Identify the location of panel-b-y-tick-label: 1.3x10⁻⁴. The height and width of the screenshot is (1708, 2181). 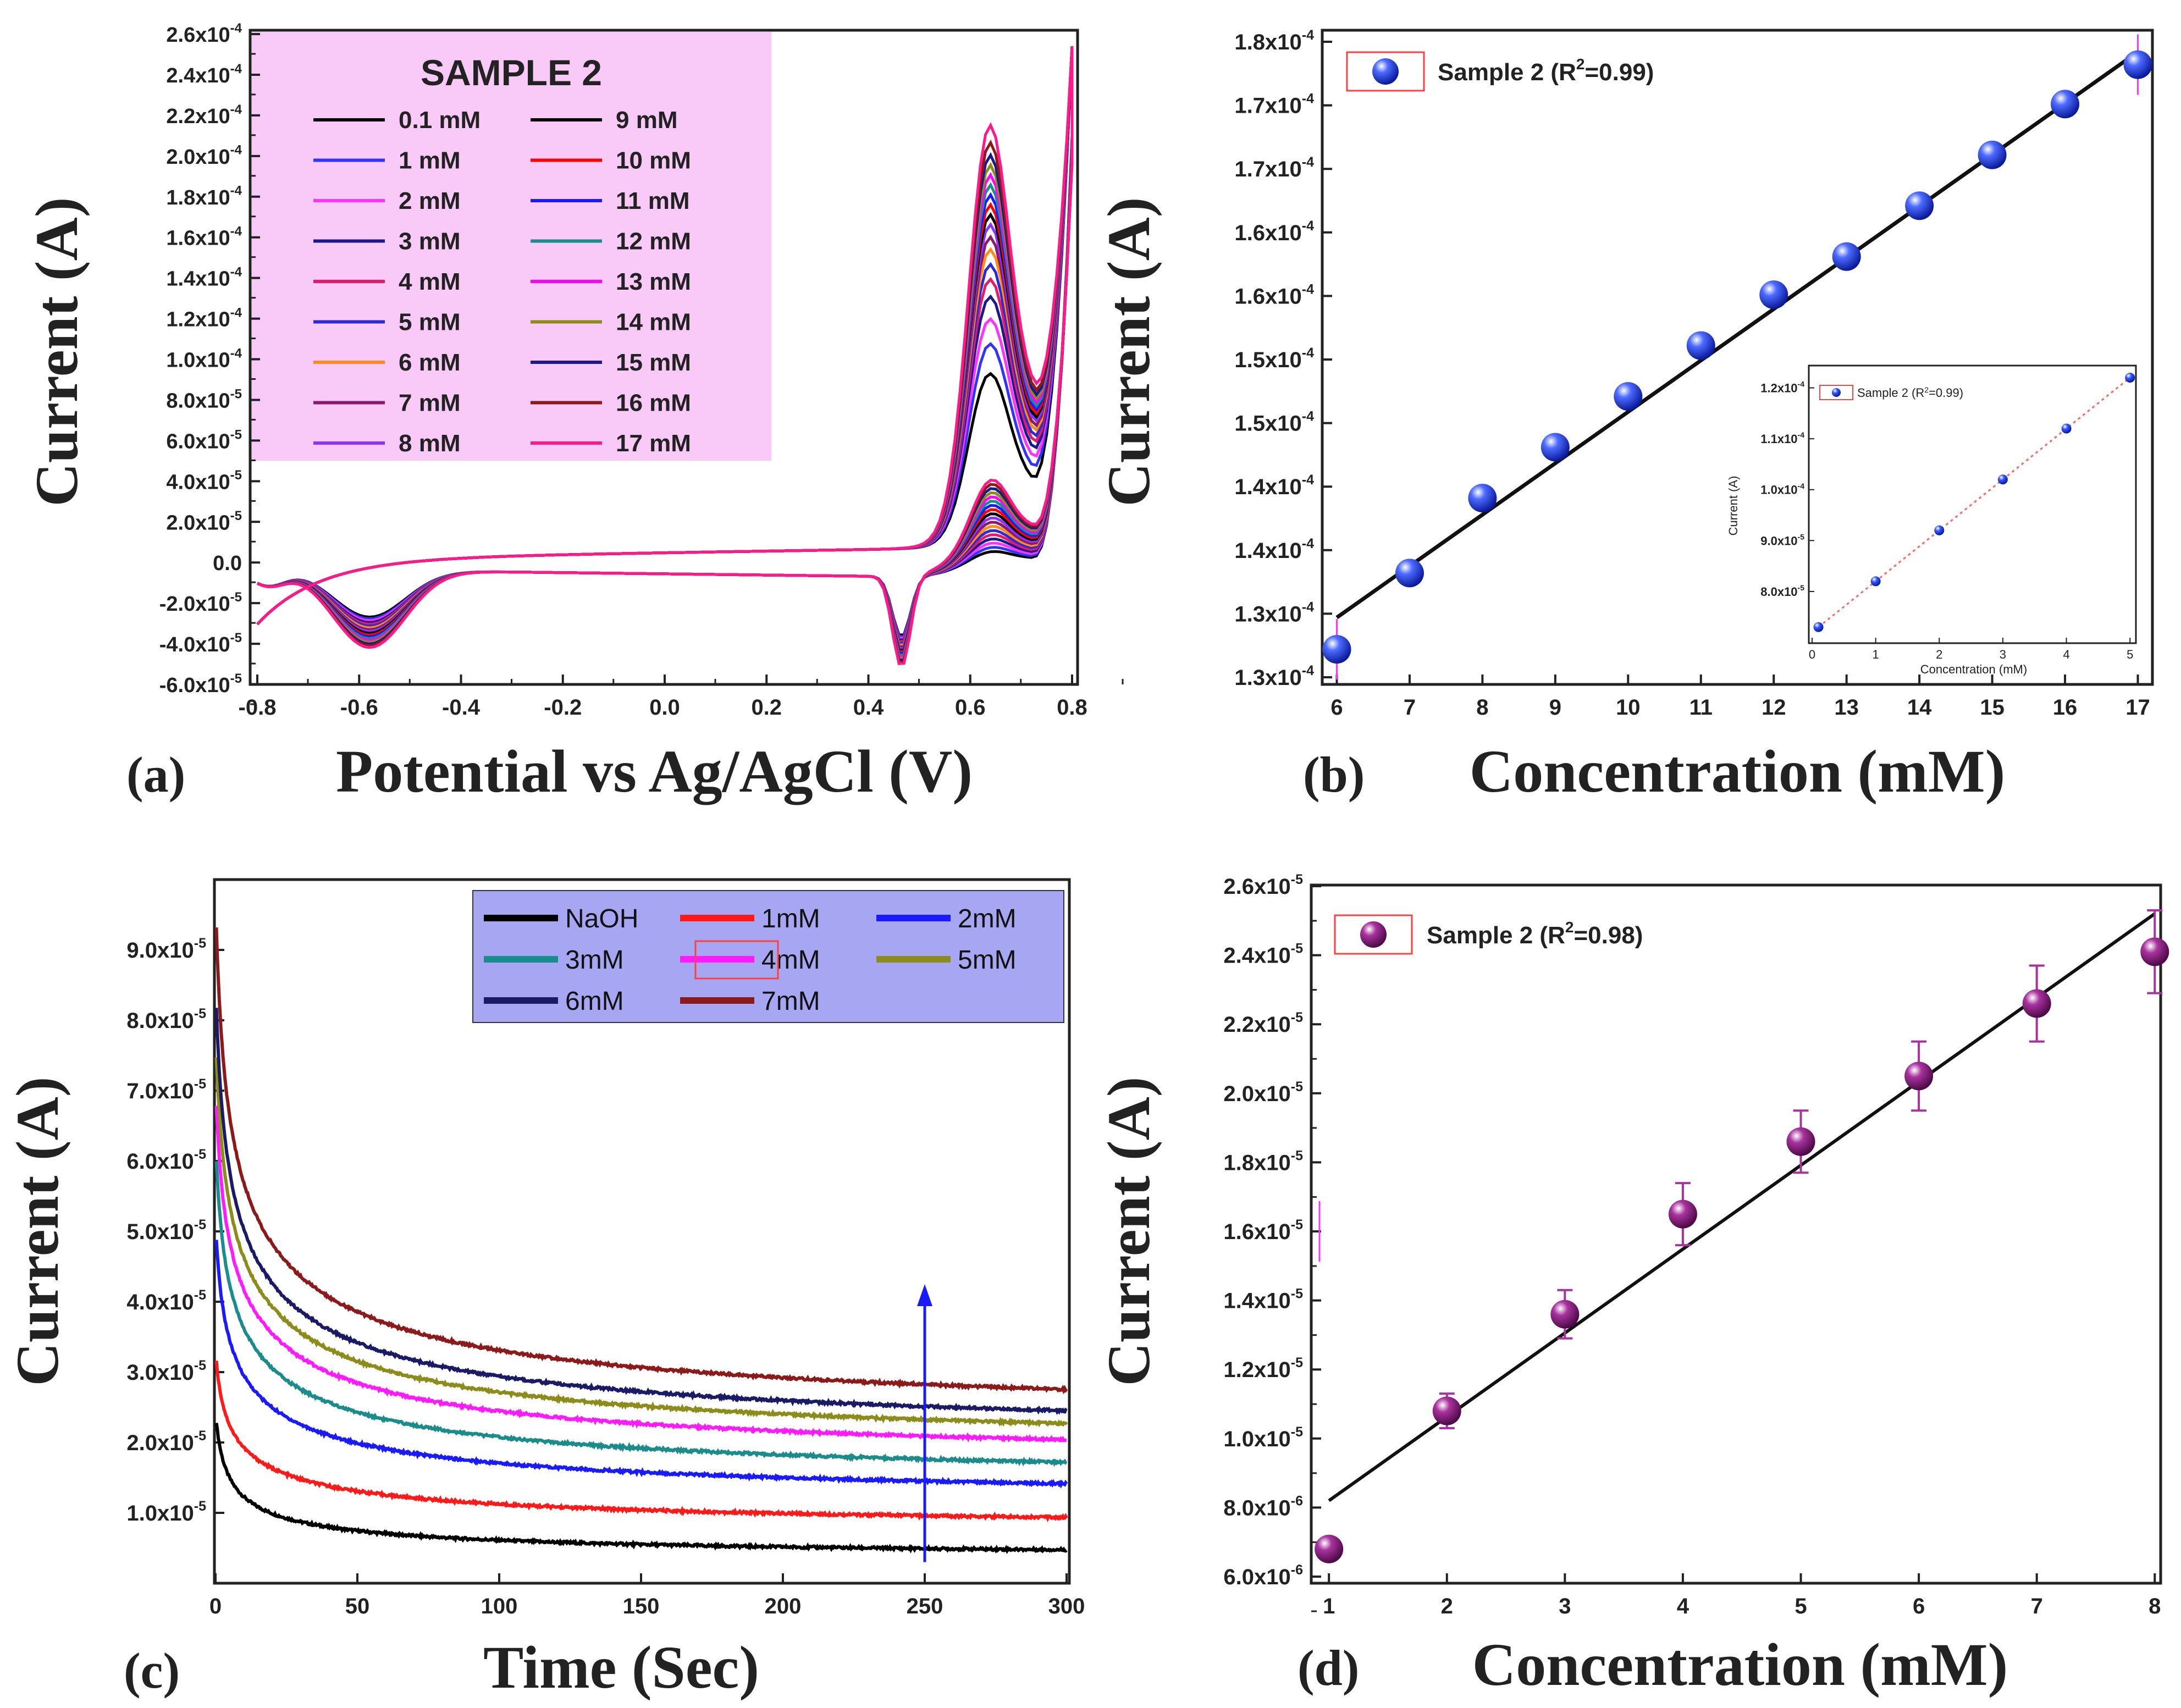
(1274, 676).